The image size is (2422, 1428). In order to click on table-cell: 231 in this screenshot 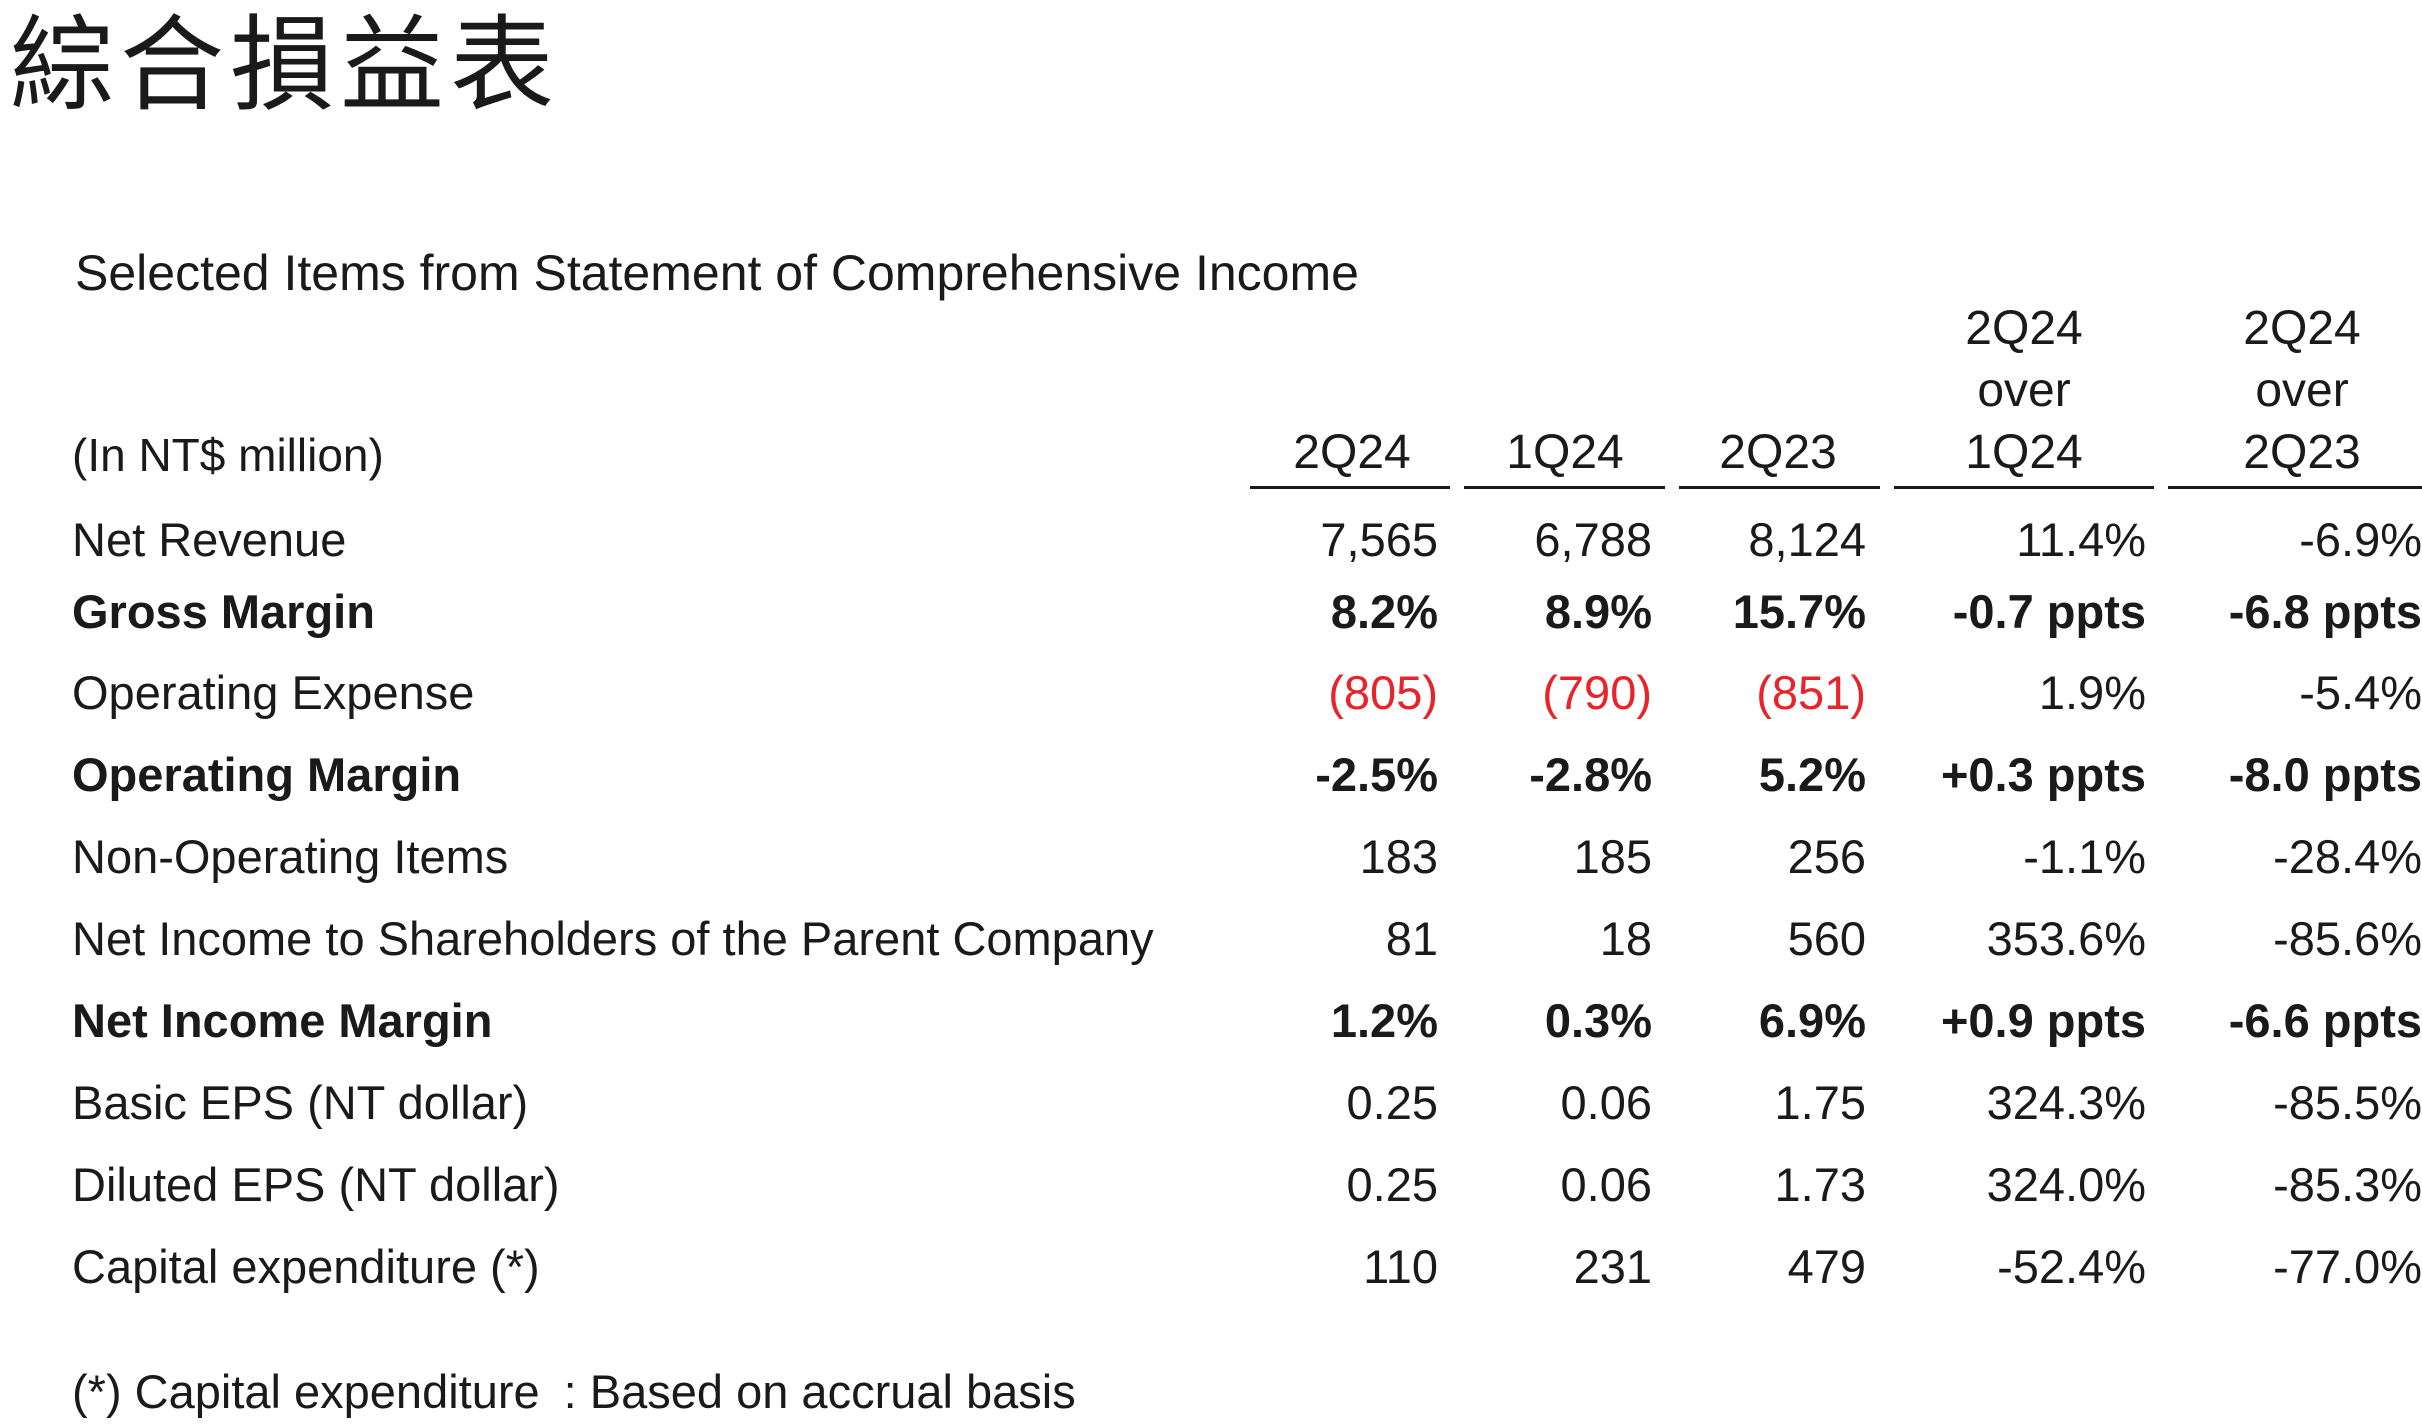, I will do `click(1612, 1266)`.